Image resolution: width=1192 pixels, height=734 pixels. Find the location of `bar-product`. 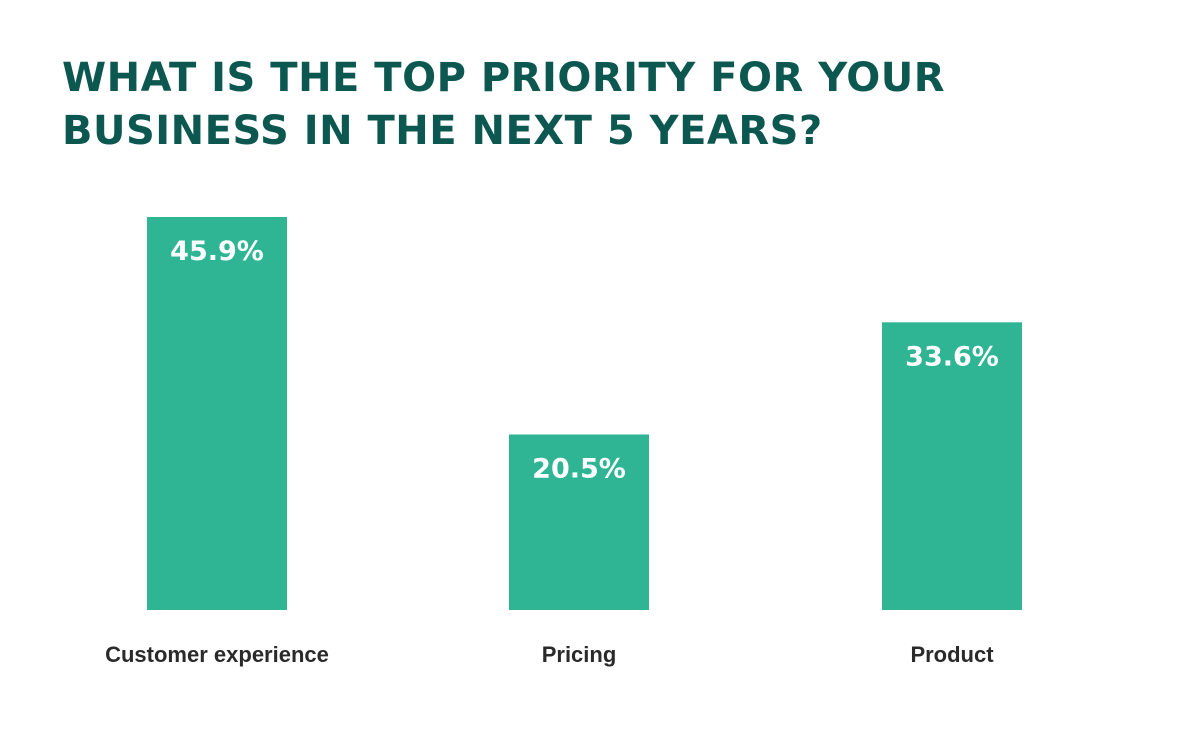

bar-product is located at coordinates (952, 466).